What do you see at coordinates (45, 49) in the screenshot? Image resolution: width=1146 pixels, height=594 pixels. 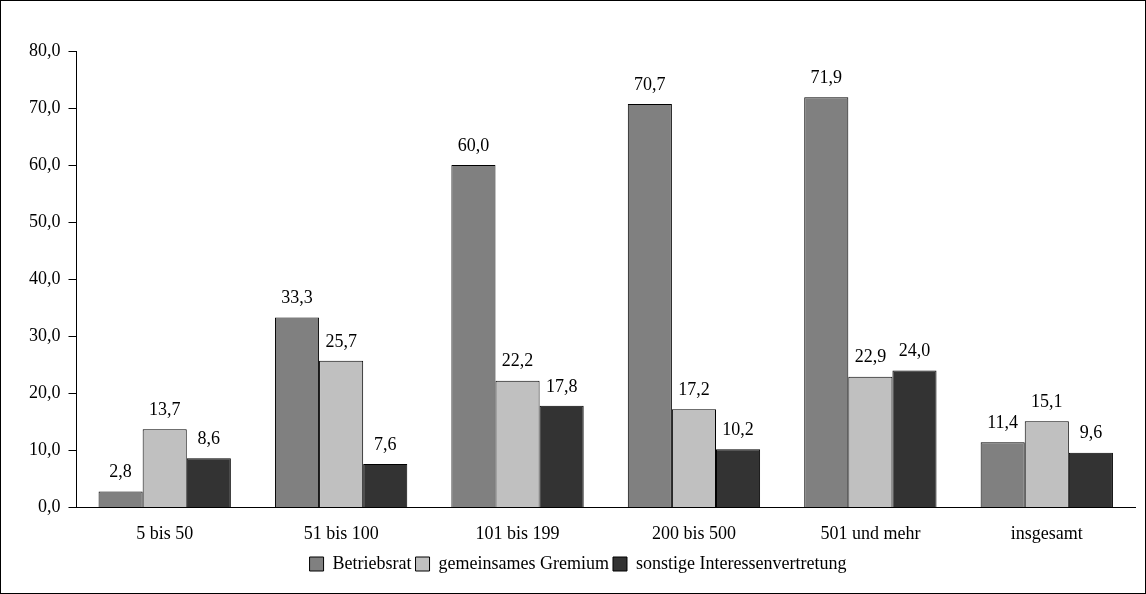 I see `y-tick-label: 80,0` at bounding box center [45, 49].